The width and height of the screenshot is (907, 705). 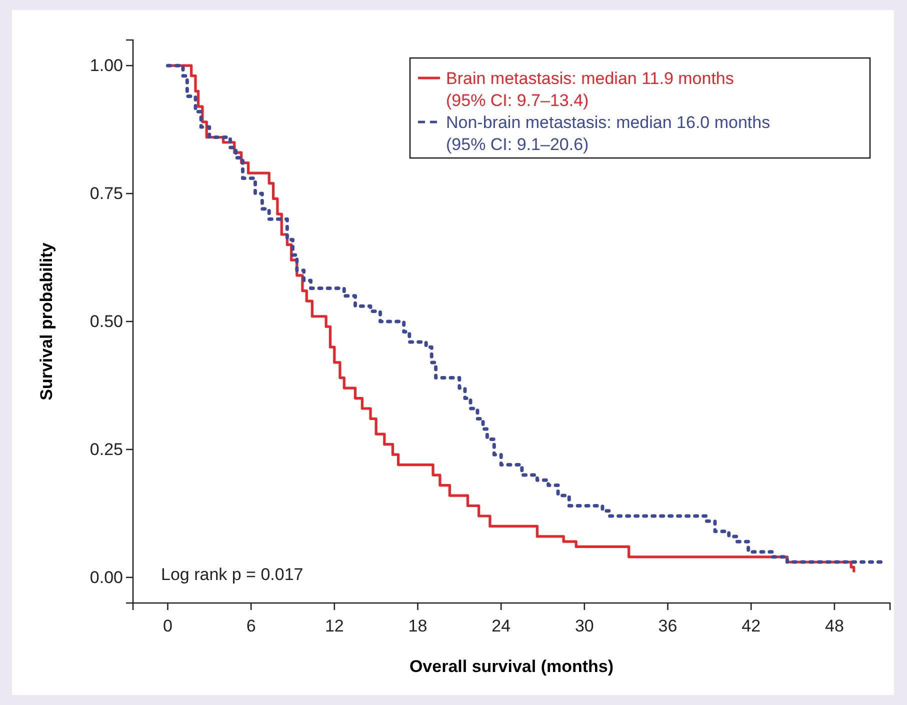 What do you see at coordinates (668, 626) in the screenshot?
I see `x-tick-label: 36` at bounding box center [668, 626].